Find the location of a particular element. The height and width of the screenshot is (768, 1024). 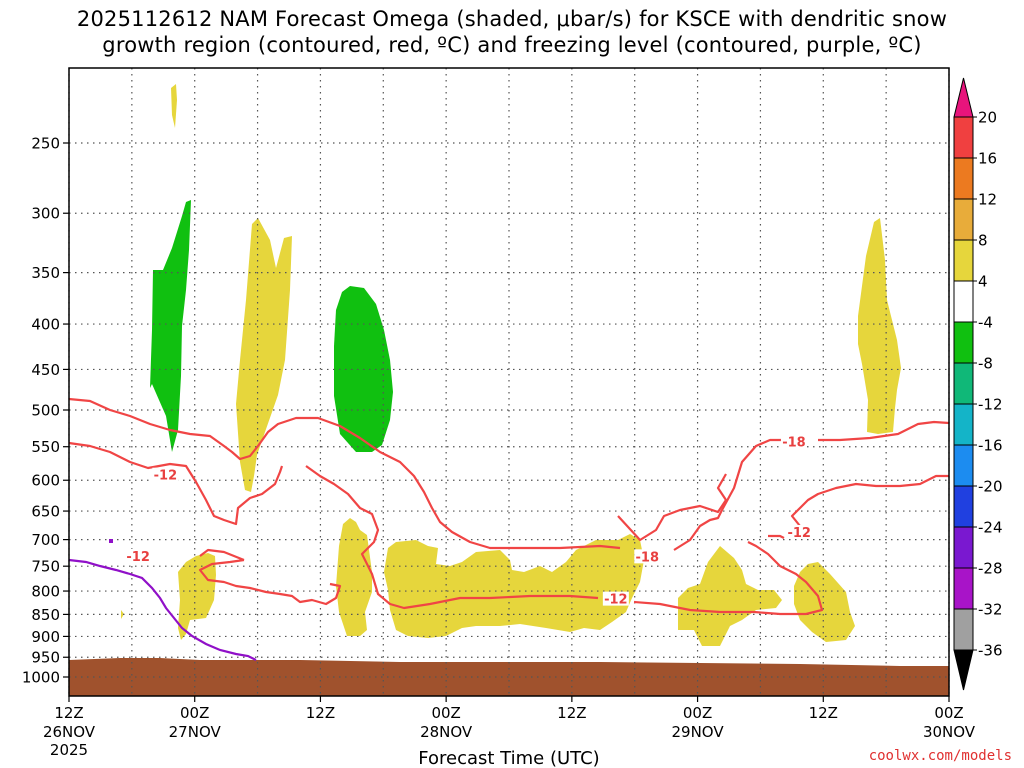

dgz-contour-upper-right is located at coordinates (729, 494).